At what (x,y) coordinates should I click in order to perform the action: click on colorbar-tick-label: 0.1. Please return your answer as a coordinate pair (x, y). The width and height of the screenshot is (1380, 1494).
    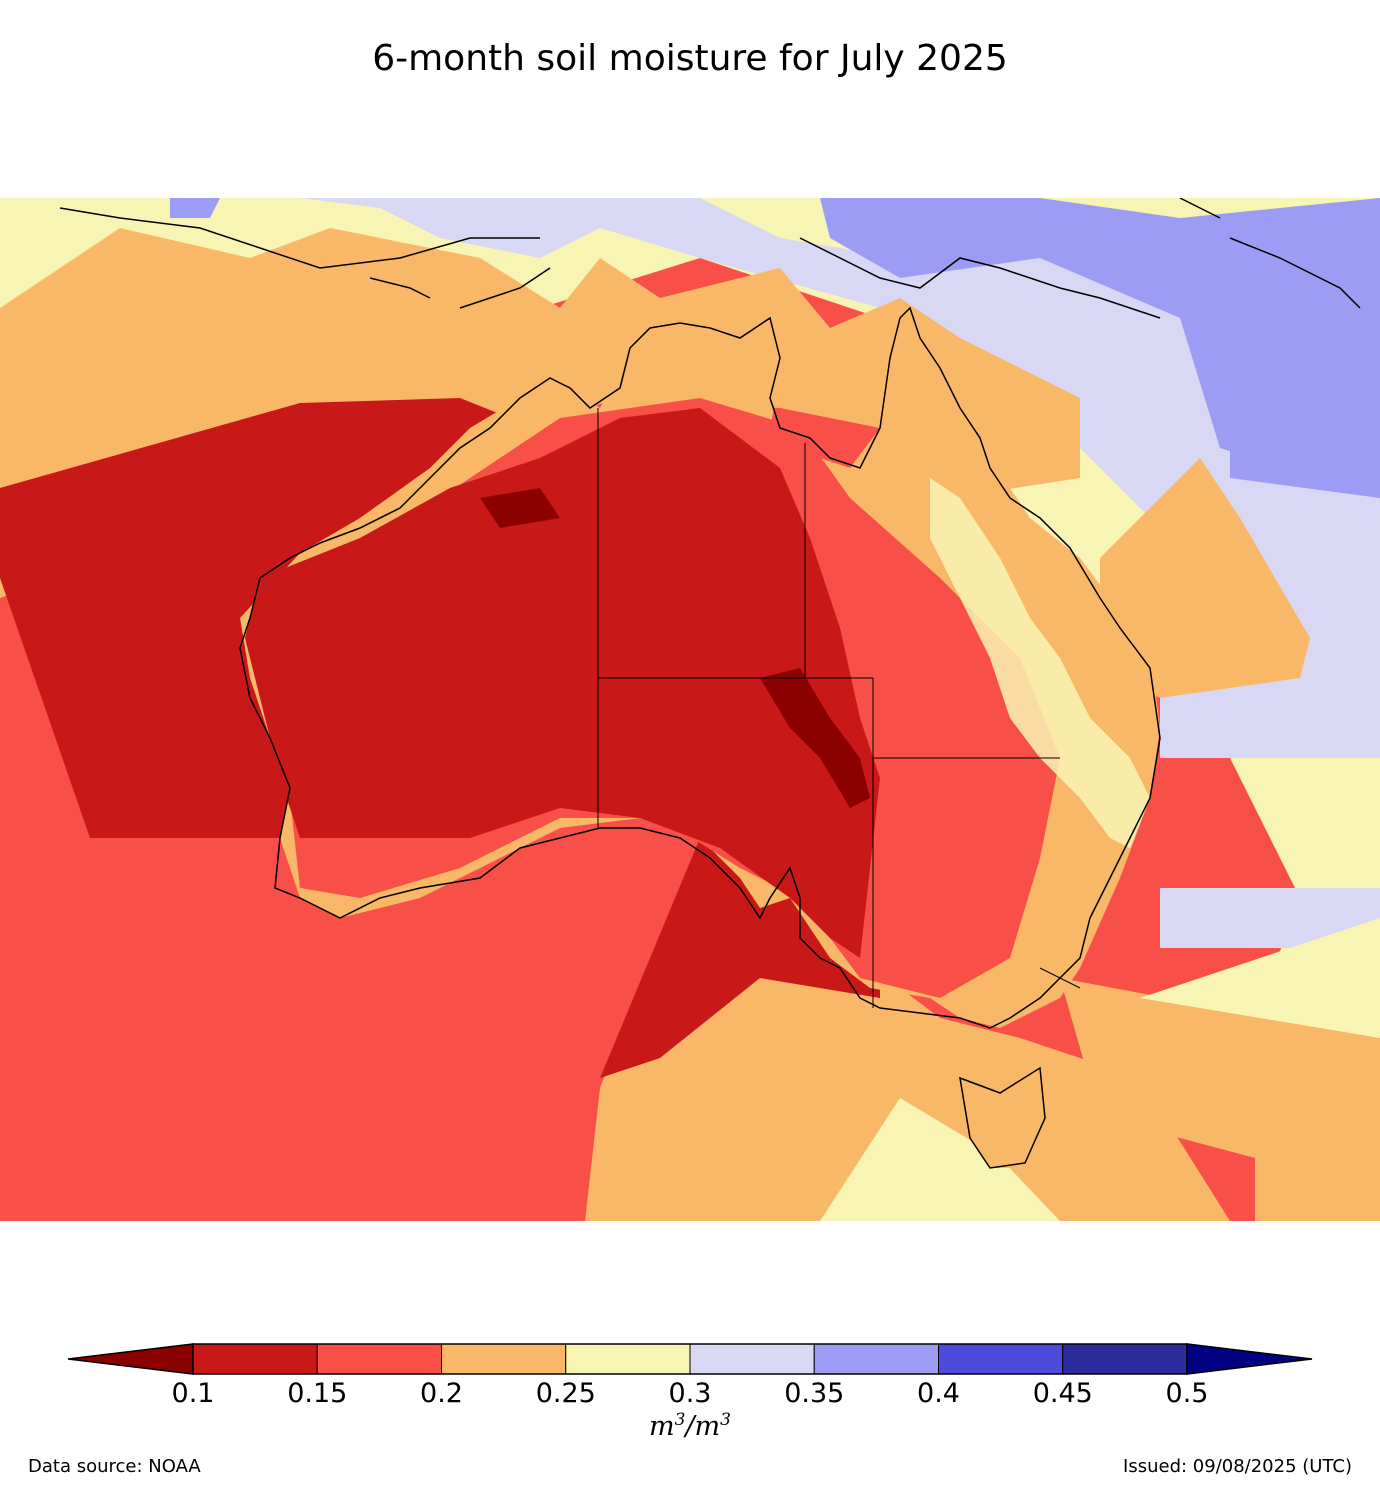
    Looking at the image, I should click on (193, 1393).